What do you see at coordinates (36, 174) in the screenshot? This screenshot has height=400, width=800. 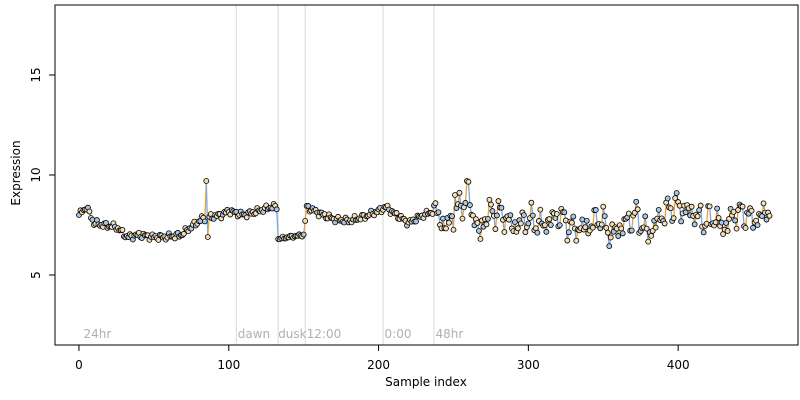 I see `y-tick-label: 10` at bounding box center [36, 174].